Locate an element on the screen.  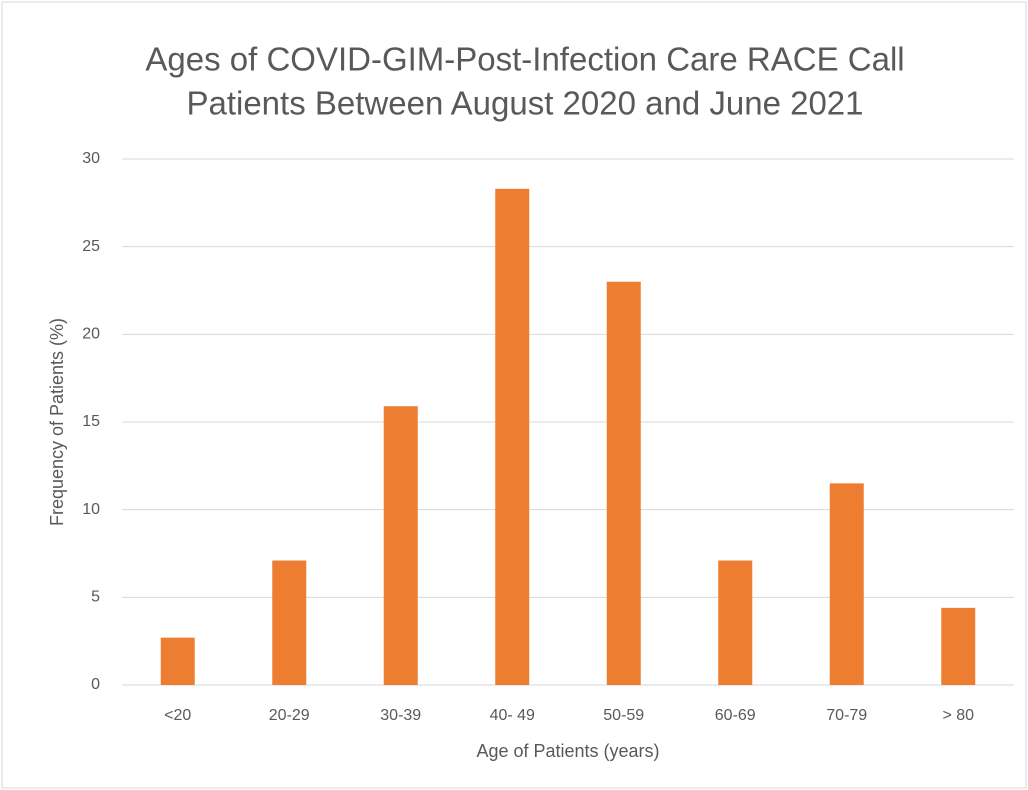
x-tick-label: 70-79 is located at coordinates (846, 715).